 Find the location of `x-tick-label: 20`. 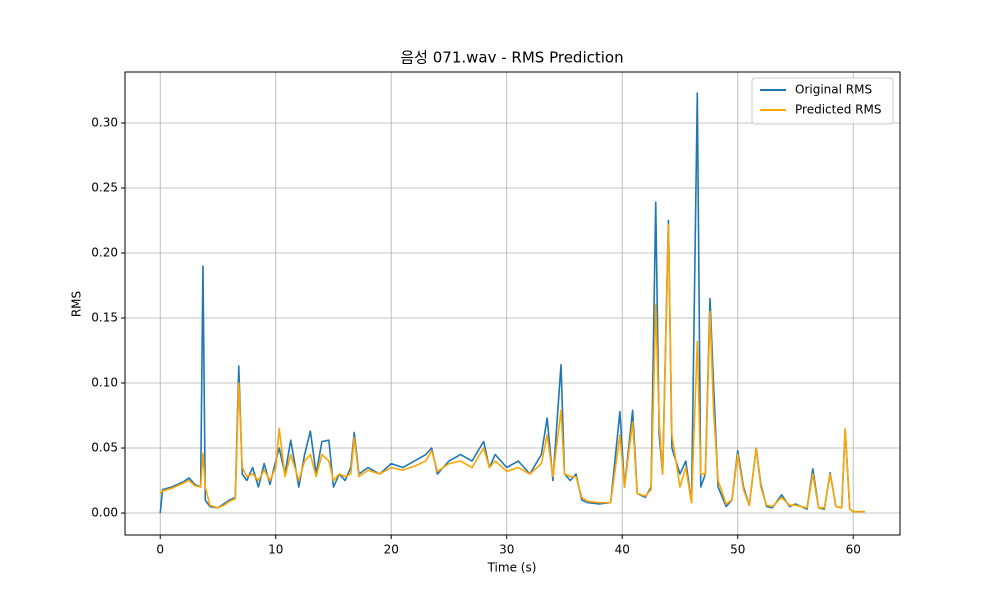

x-tick-label: 20 is located at coordinates (391, 550).